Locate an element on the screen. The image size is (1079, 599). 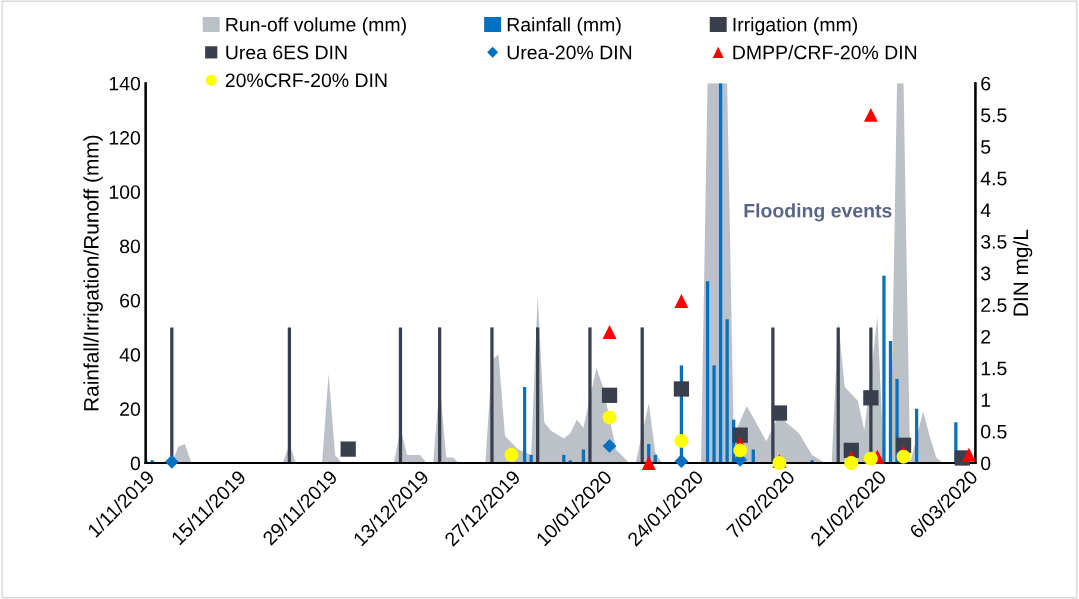
y-tick-label: 40 is located at coordinates (130, 354).